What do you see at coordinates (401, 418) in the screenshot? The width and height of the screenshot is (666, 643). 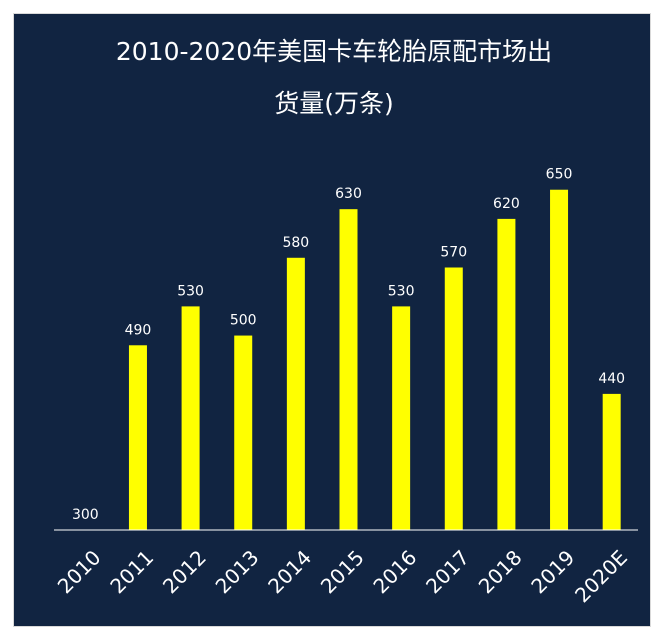 I see `bar-2016` at bounding box center [401, 418].